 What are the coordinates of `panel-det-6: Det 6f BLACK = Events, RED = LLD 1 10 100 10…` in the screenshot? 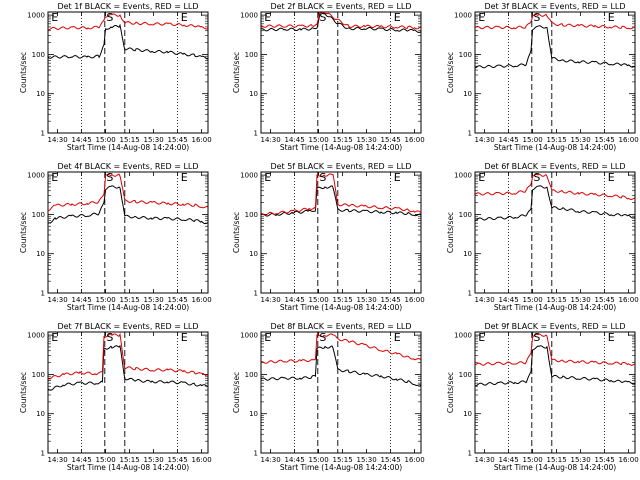 It's located at (542, 237).